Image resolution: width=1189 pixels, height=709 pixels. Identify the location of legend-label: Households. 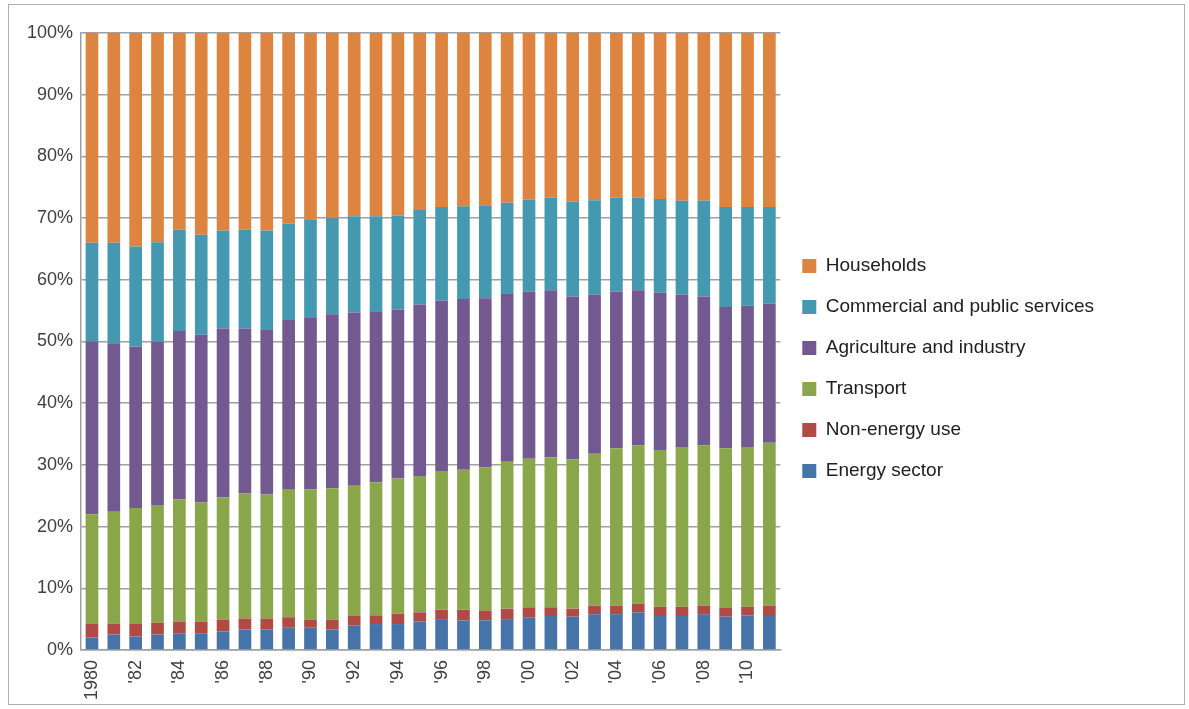
(876, 265).